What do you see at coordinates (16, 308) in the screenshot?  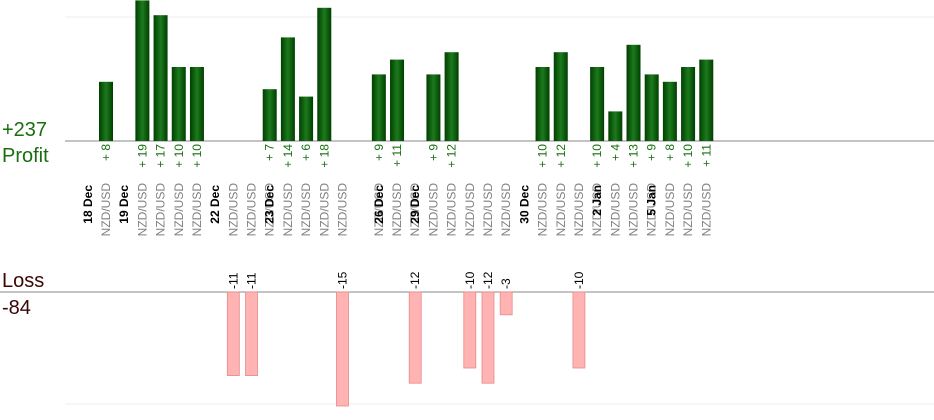 I see `loss-total: -84` at bounding box center [16, 308].